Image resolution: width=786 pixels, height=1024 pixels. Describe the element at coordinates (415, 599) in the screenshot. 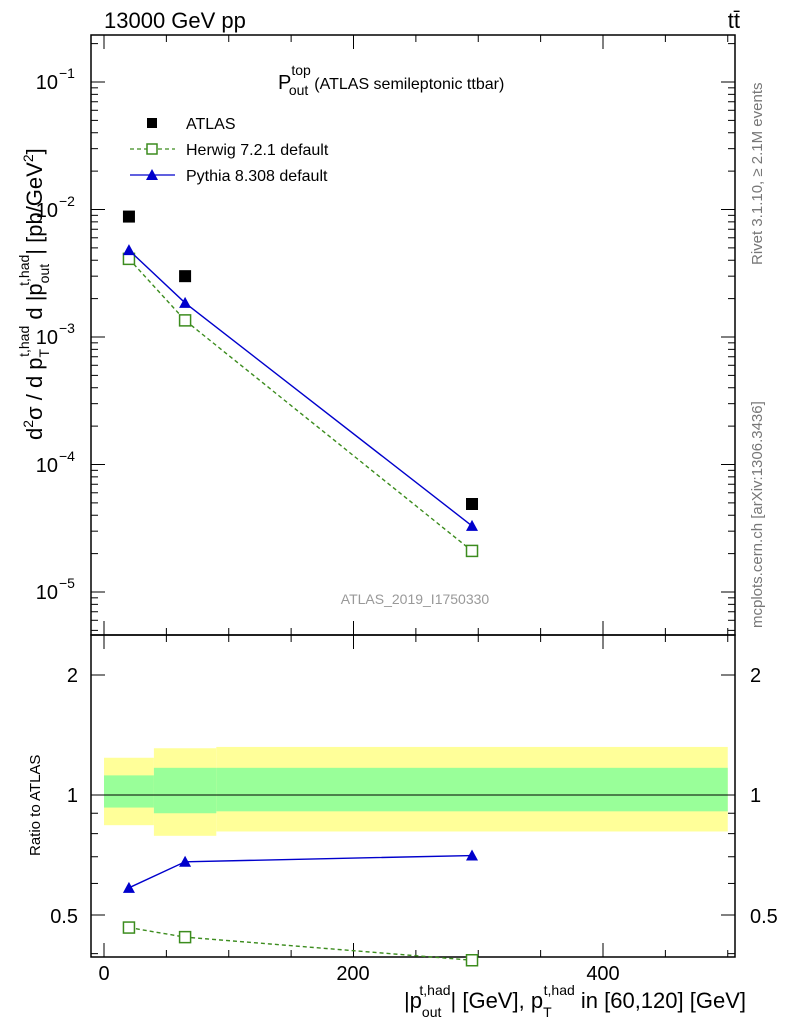

I see `analysis-id-label: ATLAS_2019_I1750330` at that location.